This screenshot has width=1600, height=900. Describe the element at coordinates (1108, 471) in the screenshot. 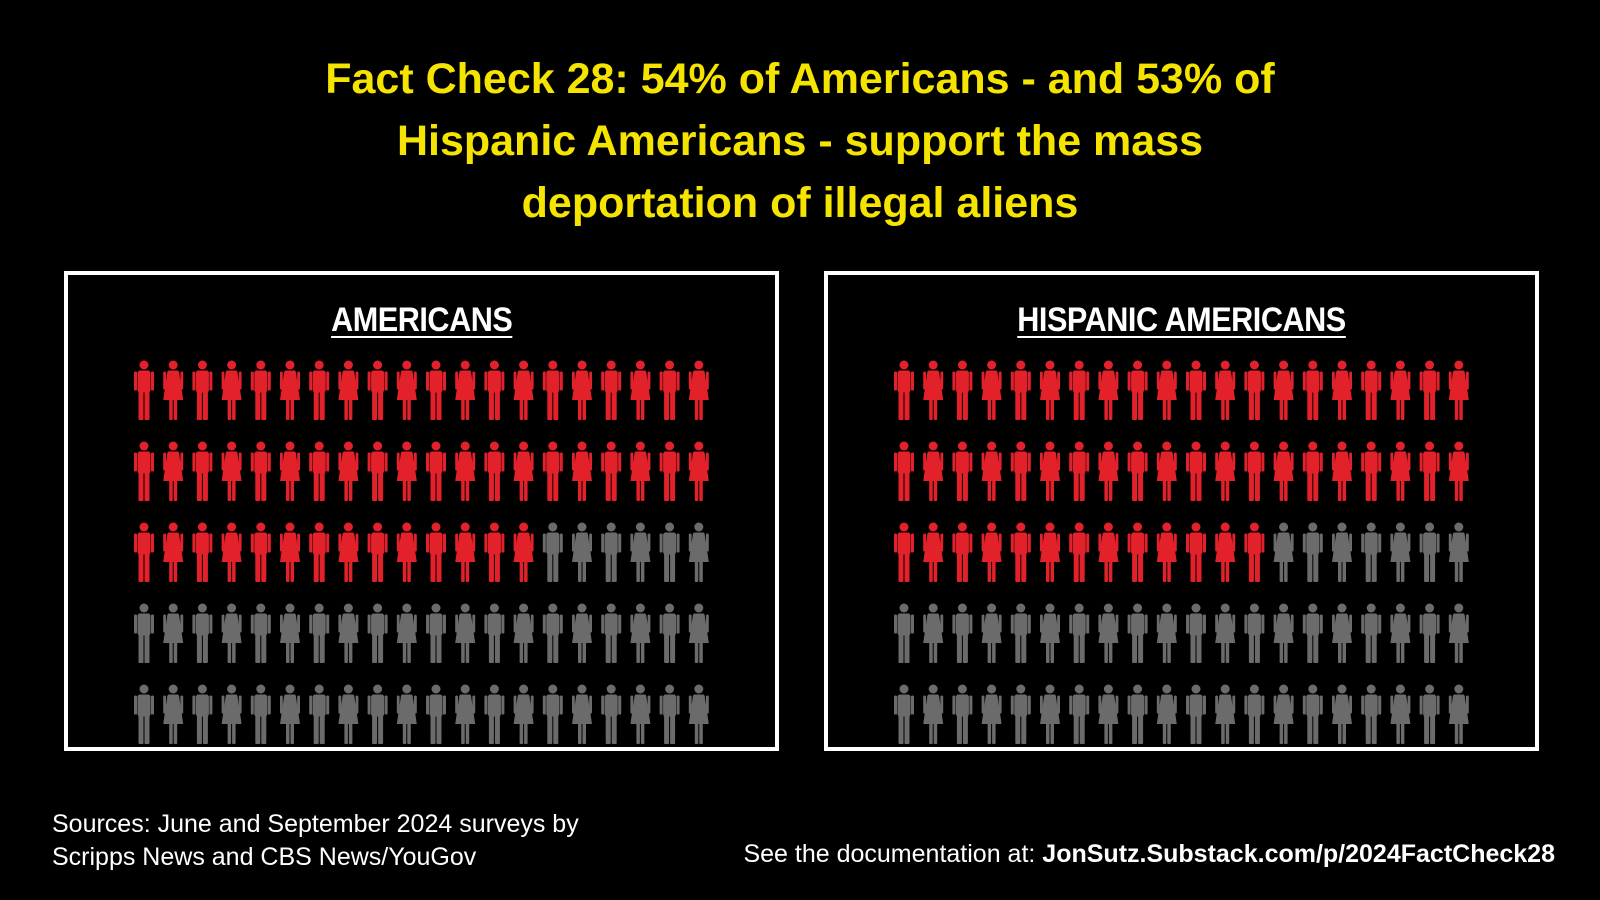

I see `hispanic-americans-woman-icon-28-supports` at that location.